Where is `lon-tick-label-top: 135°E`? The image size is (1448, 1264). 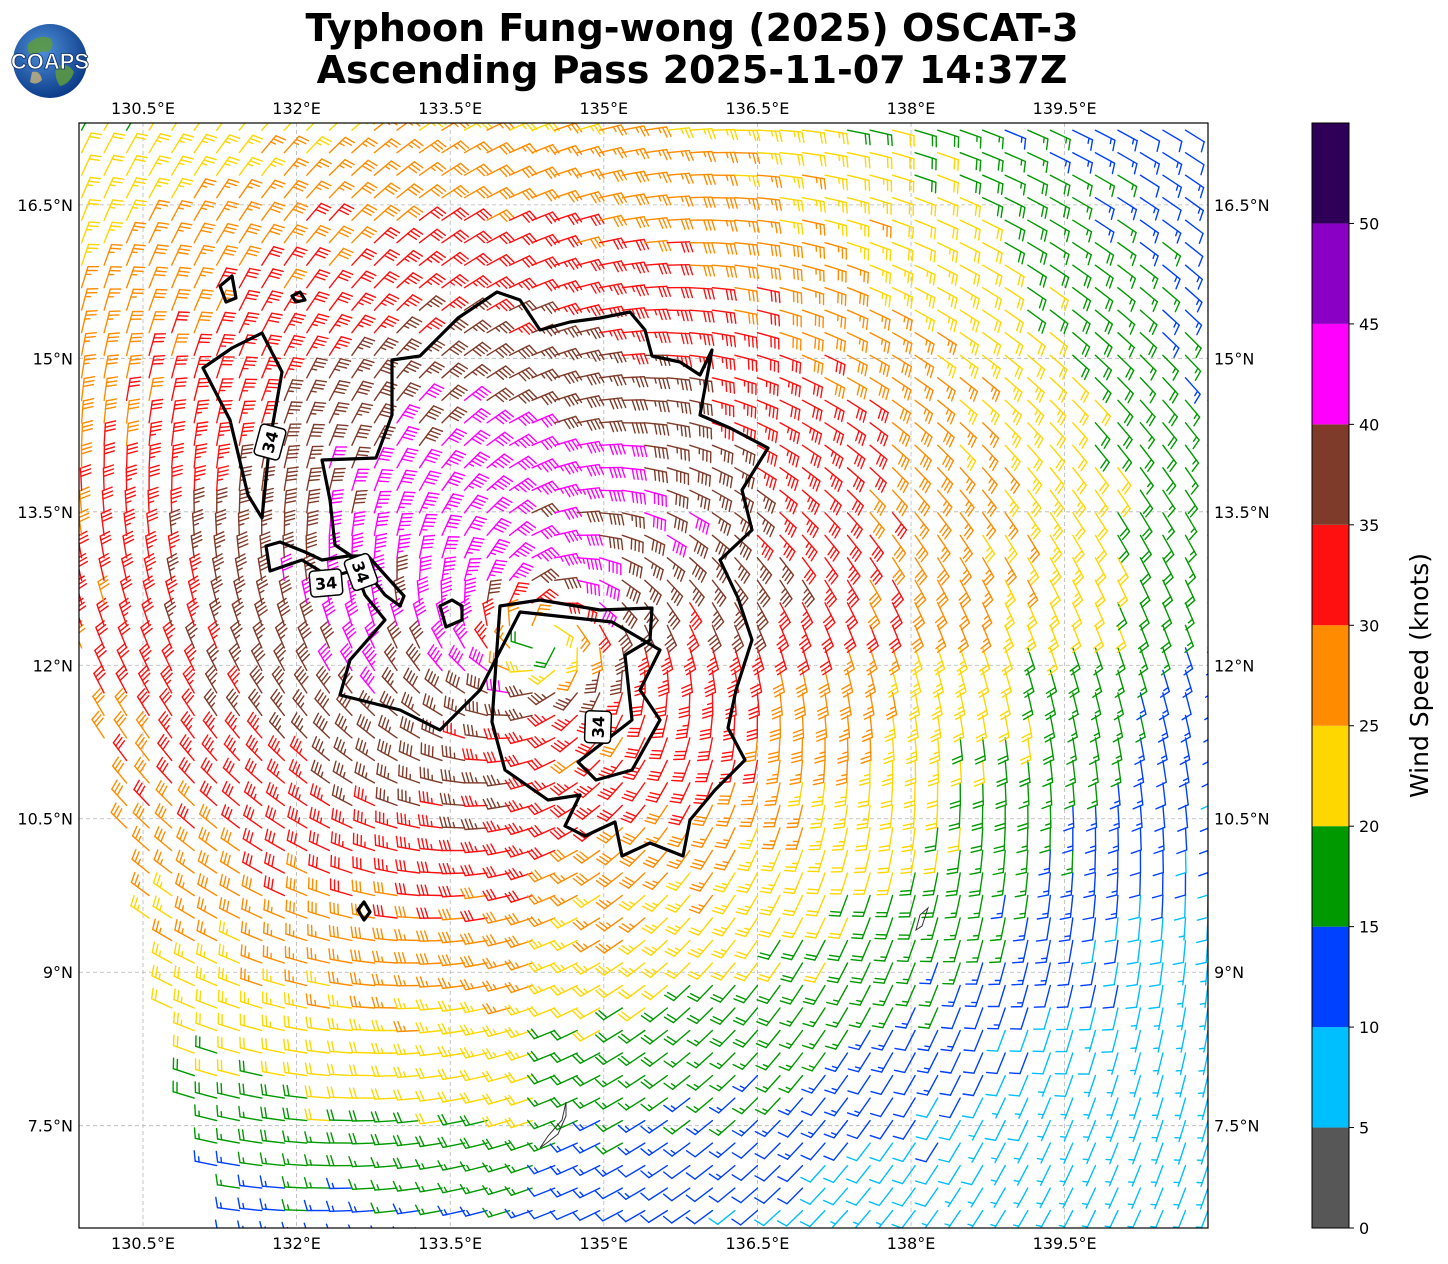 lon-tick-label-top: 135°E is located at coordinates (603, 108).